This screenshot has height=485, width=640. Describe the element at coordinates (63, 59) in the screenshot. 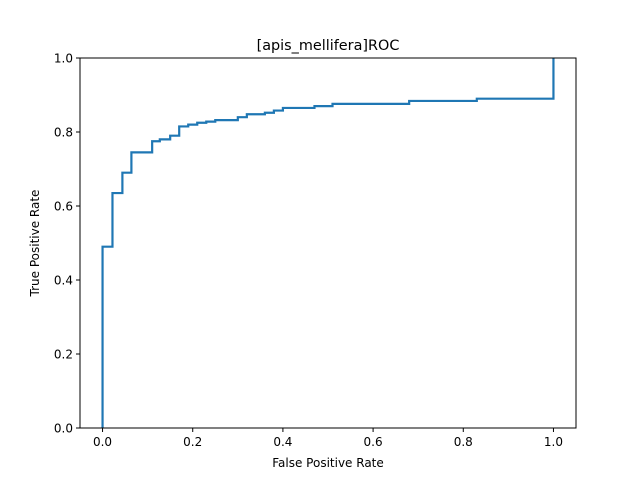

I see `y-tick-label: 1.0` at that location.